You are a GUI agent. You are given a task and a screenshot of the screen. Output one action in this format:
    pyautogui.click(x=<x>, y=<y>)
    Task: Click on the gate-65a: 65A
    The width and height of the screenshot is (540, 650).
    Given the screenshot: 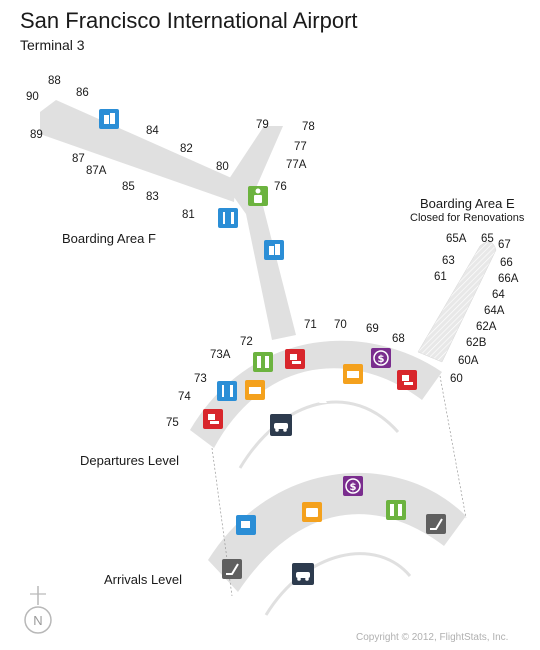 What is the action you would take?
    pyautogui.click(x=456, y=239)
    